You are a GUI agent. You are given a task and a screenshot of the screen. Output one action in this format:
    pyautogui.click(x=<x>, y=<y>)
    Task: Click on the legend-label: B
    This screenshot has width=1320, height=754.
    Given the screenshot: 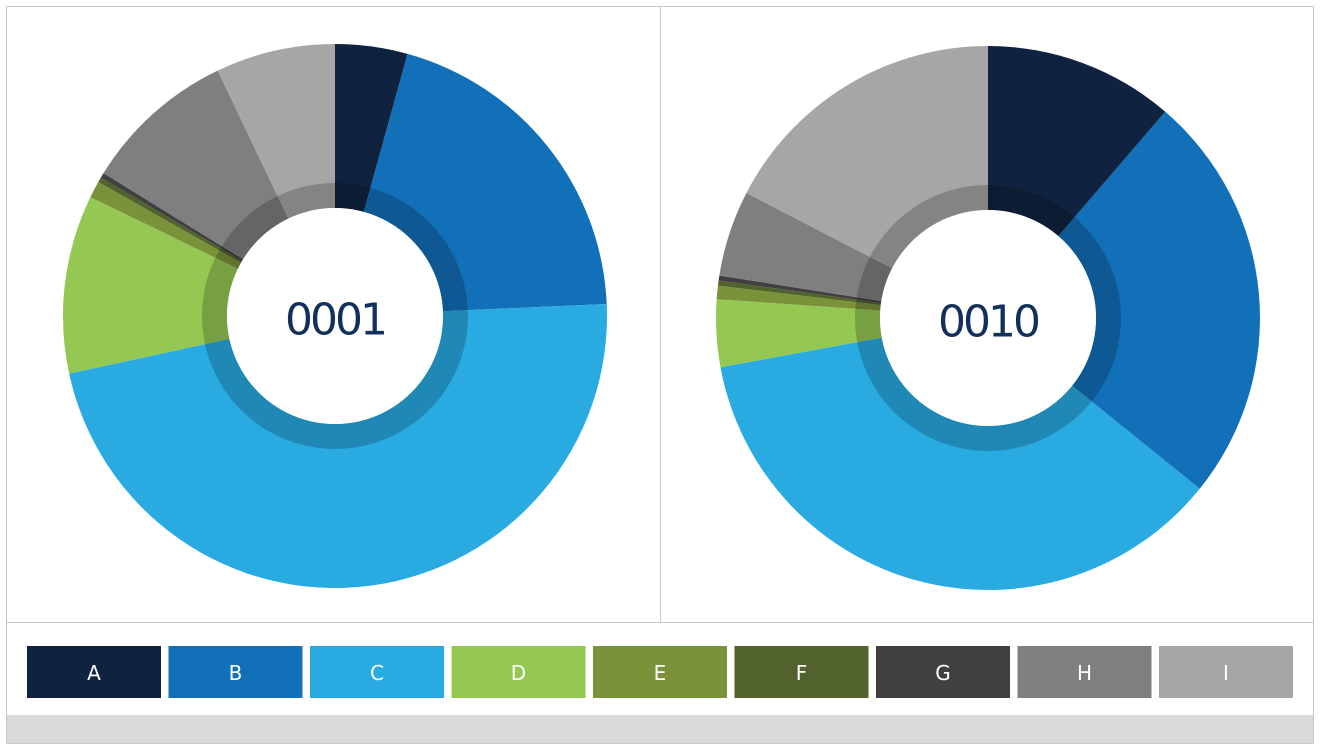 What is the action you would take?
    pyautogui.click(x=236, y=673)
    